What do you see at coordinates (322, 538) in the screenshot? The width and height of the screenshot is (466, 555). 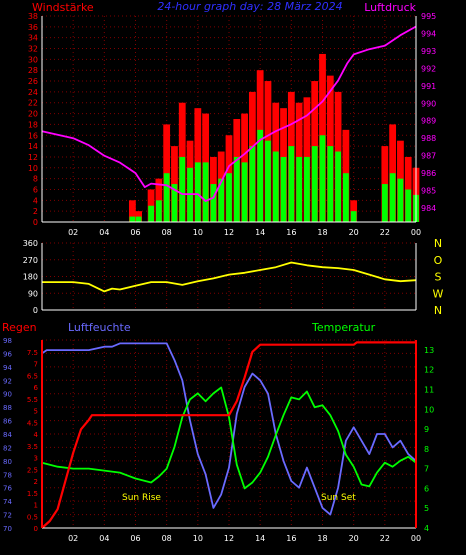 I see `x-tick-label: 18` at bounding box center [322, 538].